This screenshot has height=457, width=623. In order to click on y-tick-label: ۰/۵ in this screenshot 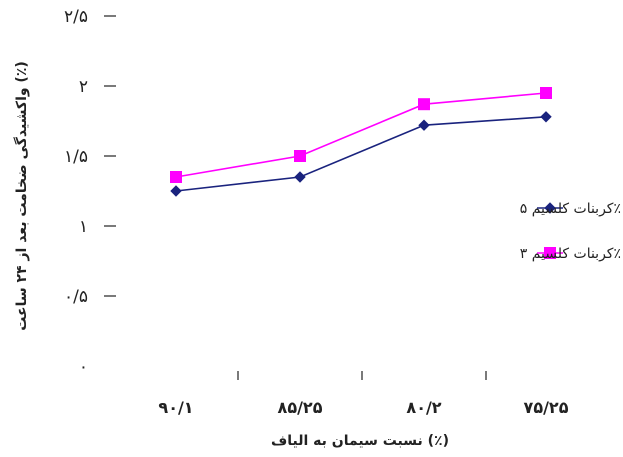, I will do `click(76, 297)`.